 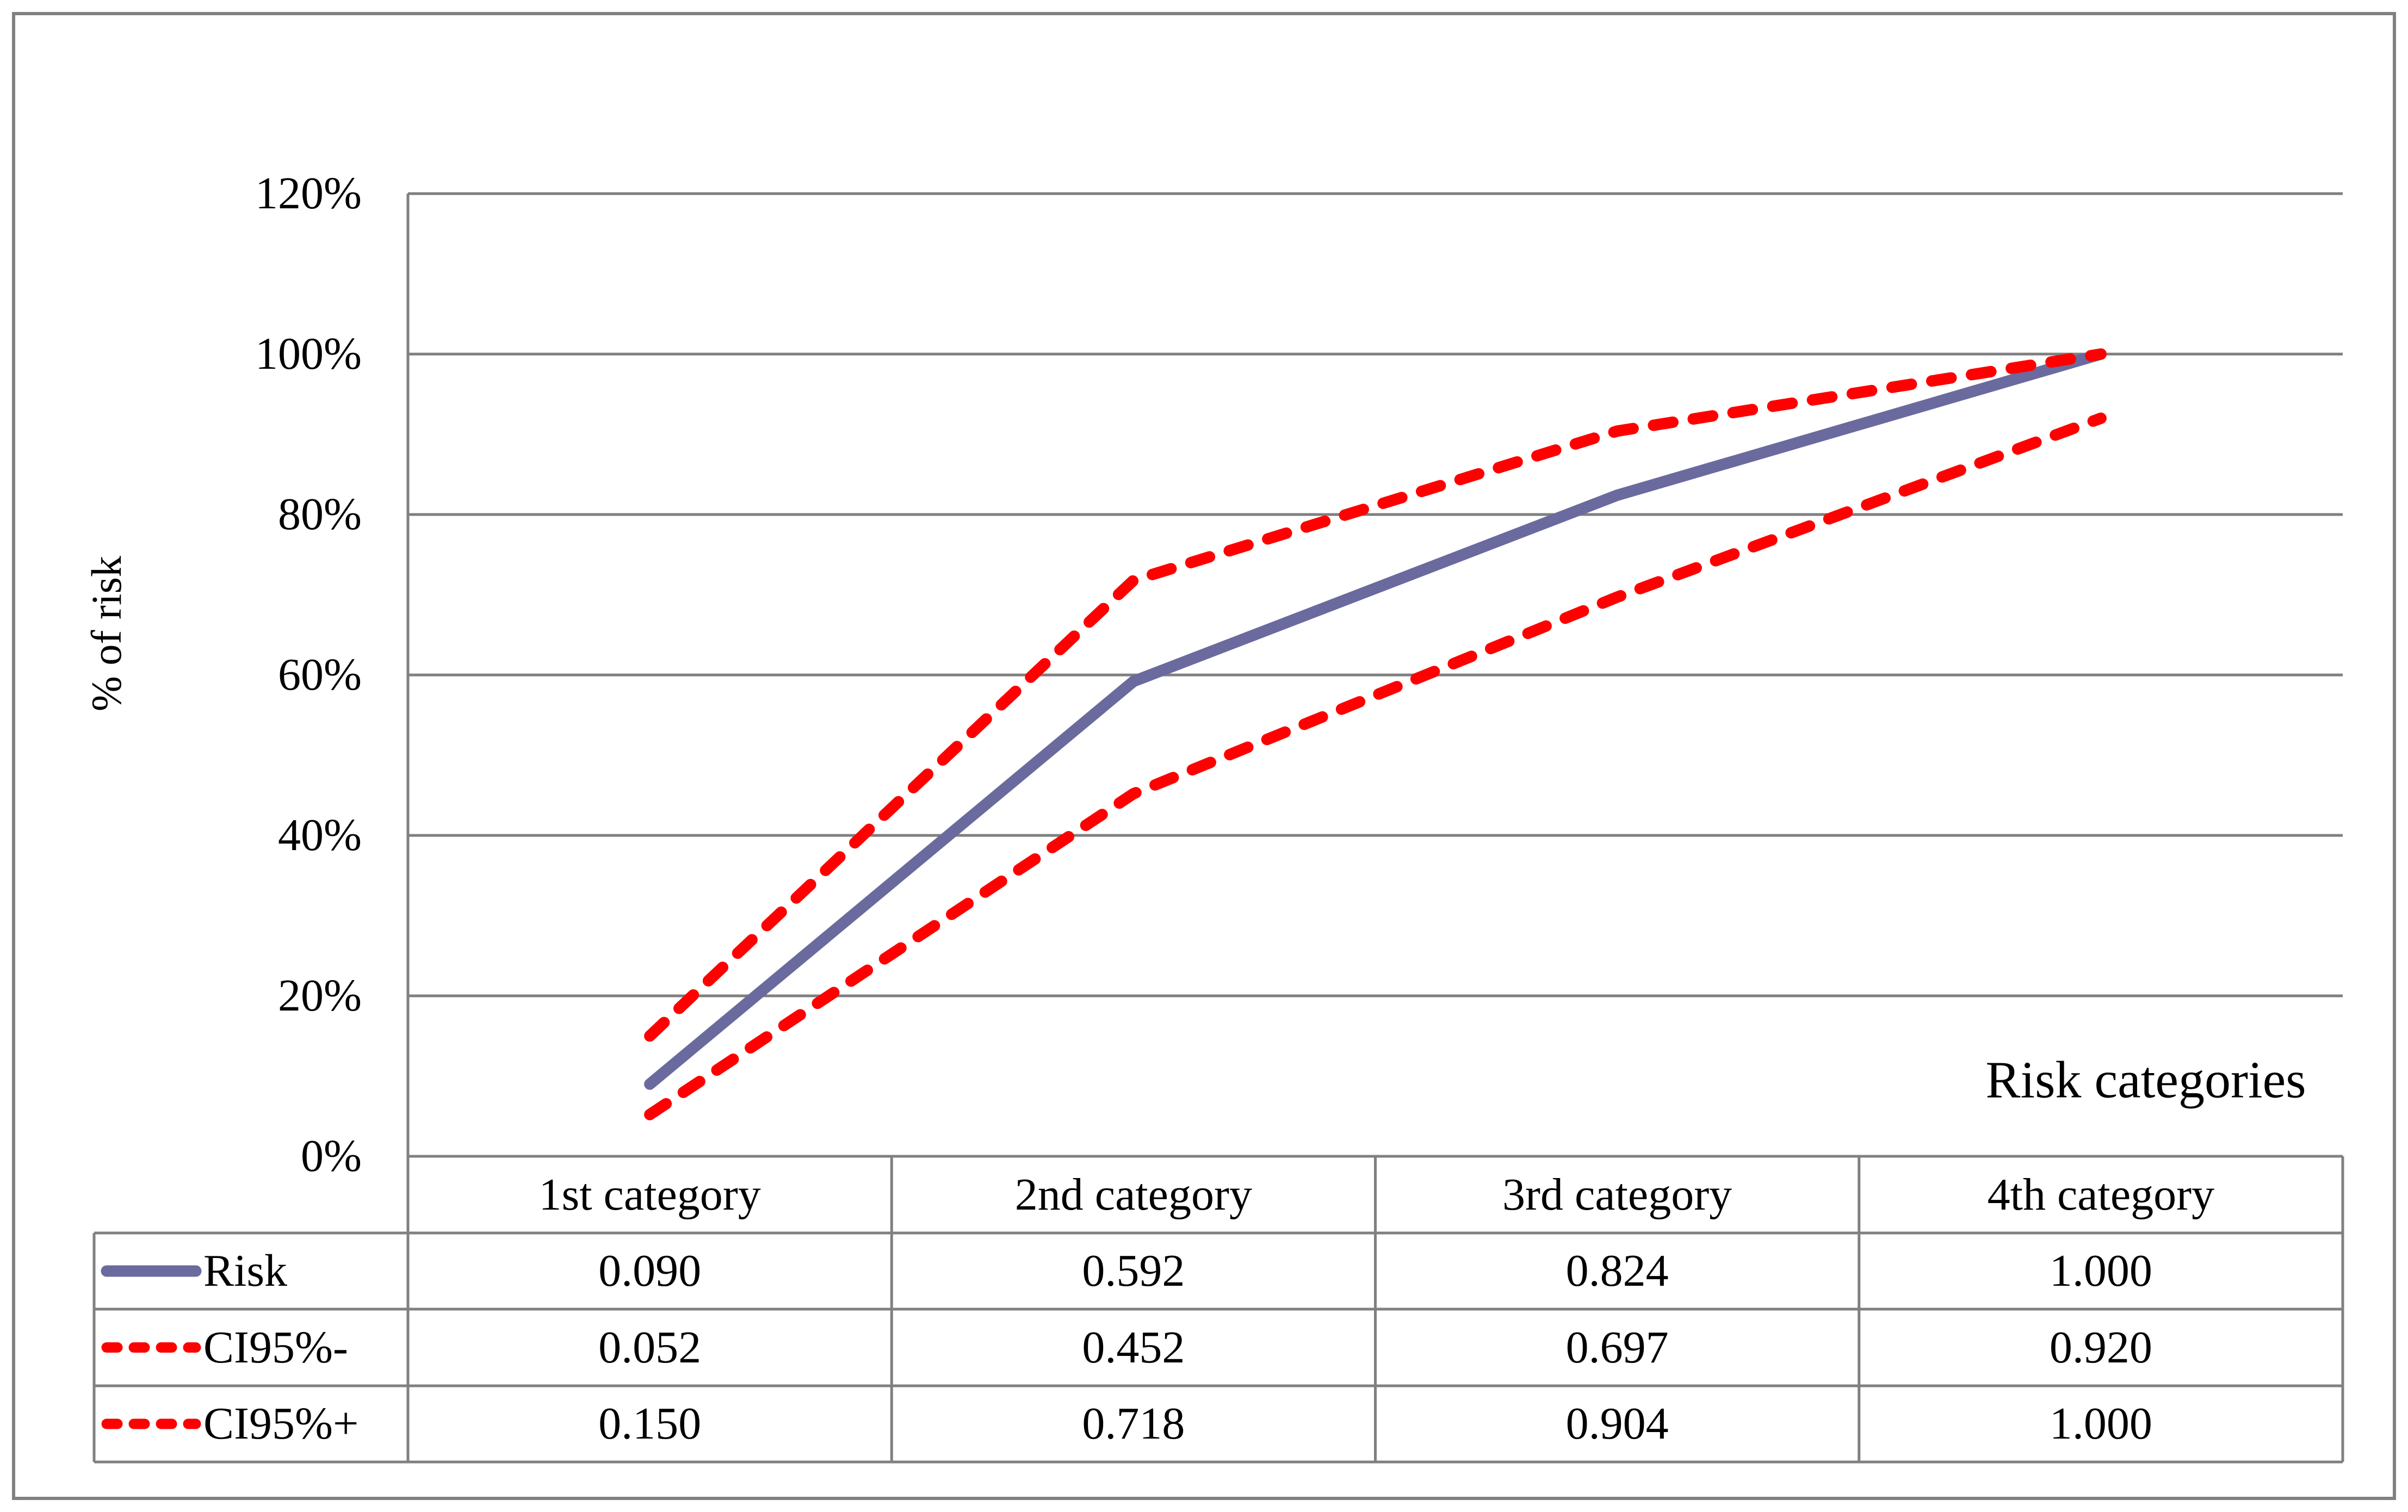 I want to click on table-cell-ci95pctplus-1st-category: 0.150, so click(x=650, y=1423).